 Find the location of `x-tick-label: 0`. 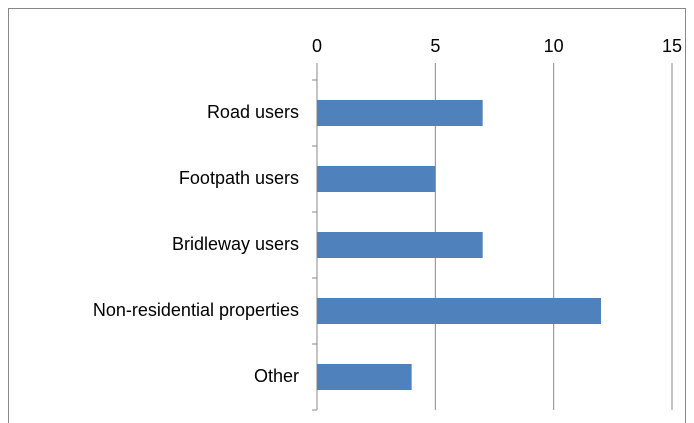

x-tick-label: 0 is located at coordinates (317, 46).